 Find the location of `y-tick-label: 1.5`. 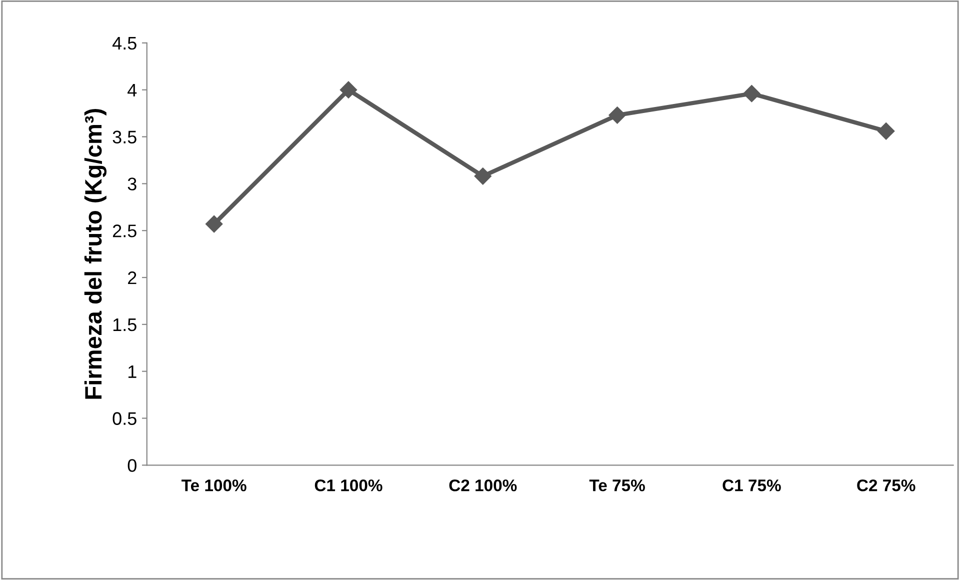

y-tick-label: 1.5 is located at coordinates (124, 325).